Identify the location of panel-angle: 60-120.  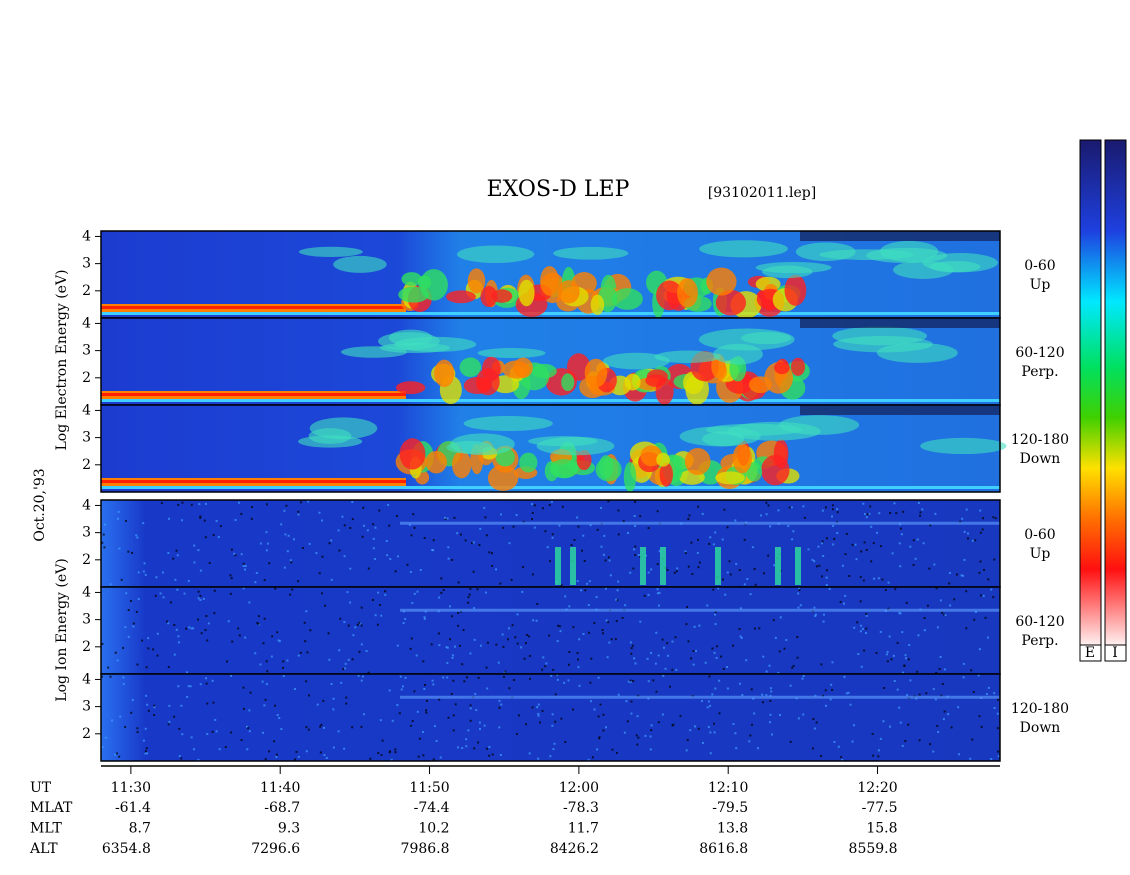
(1039, 622).